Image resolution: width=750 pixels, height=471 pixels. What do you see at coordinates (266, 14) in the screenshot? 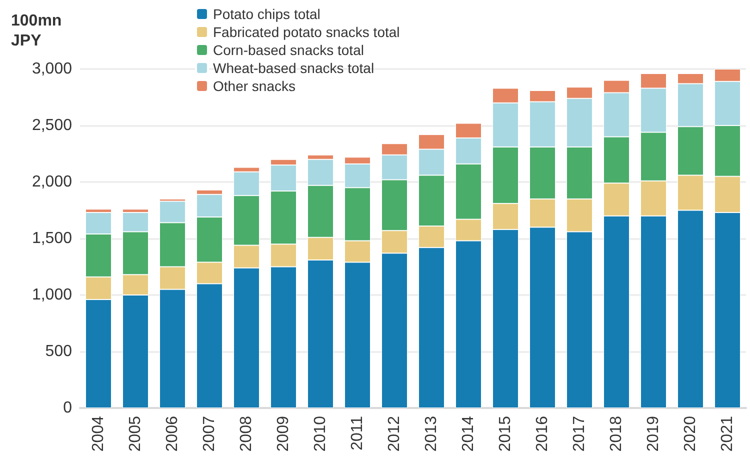
I see `legend-label: Potato chips total` at bounding box center [266, 14].